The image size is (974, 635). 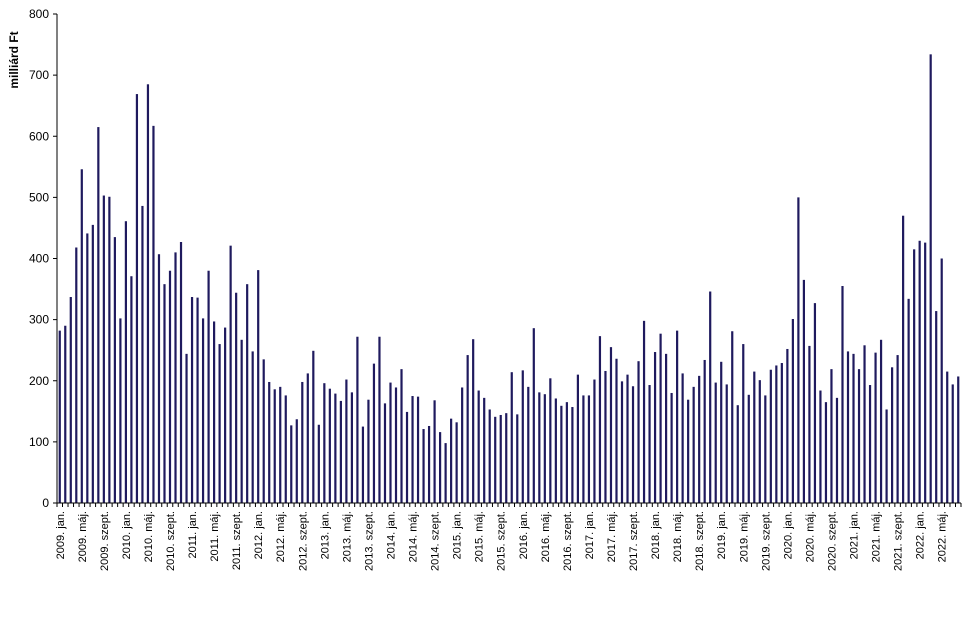 What do you see at coordinates (369, 541) in the screenshot?
I see `x-tick-label: 2013. szept.` at bounding box center [369, 541].